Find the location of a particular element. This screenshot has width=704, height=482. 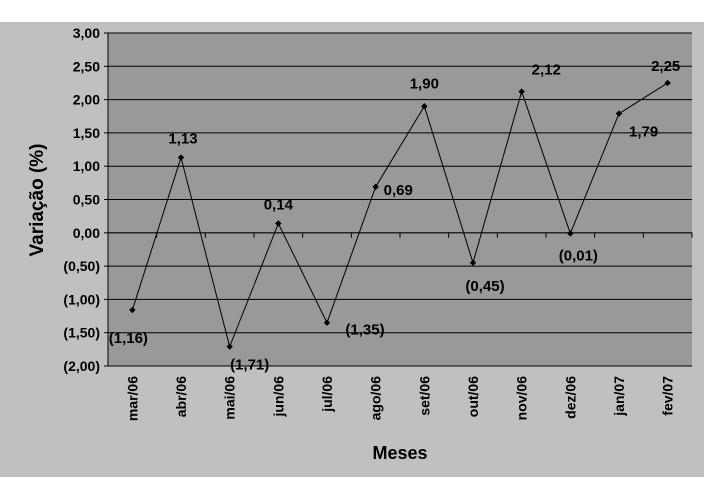

x-tick-label: dez/06 is located at coordinates (570, 397).